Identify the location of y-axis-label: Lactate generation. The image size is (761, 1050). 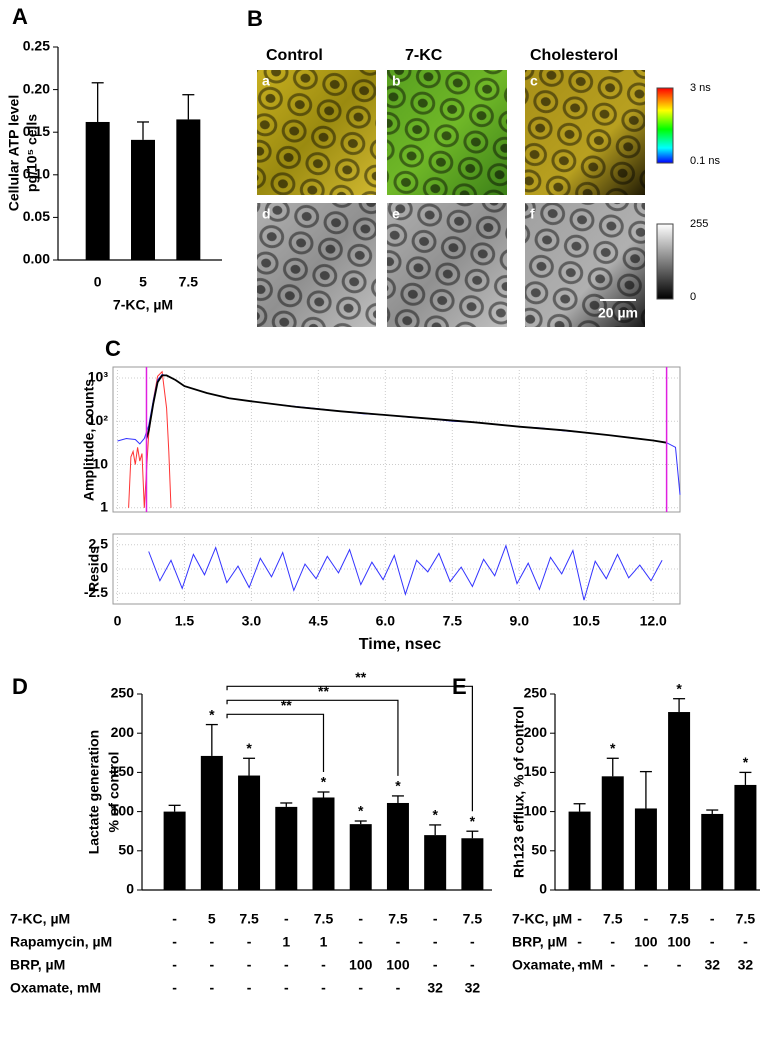
(94, 792).